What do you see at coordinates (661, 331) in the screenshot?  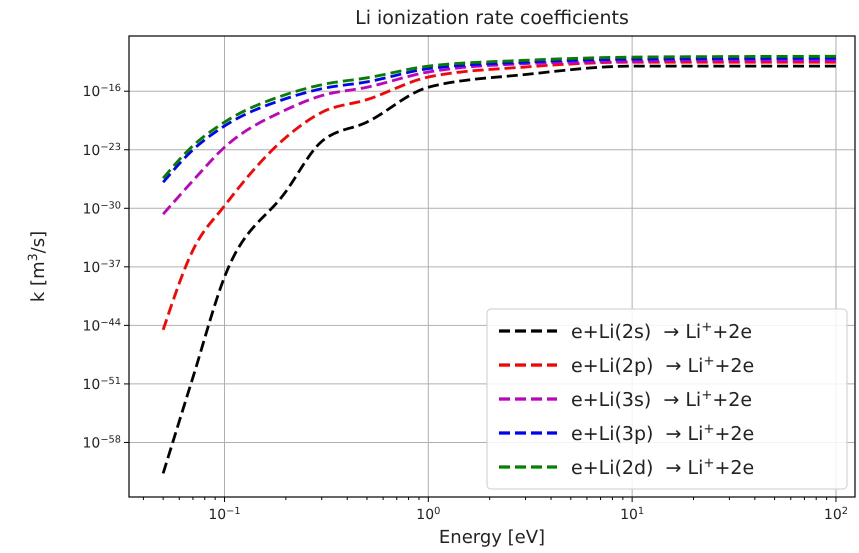 I see `legend-label: e+Li(2s) → Li$^{+}$+2e` at bounding box center [661, 331].